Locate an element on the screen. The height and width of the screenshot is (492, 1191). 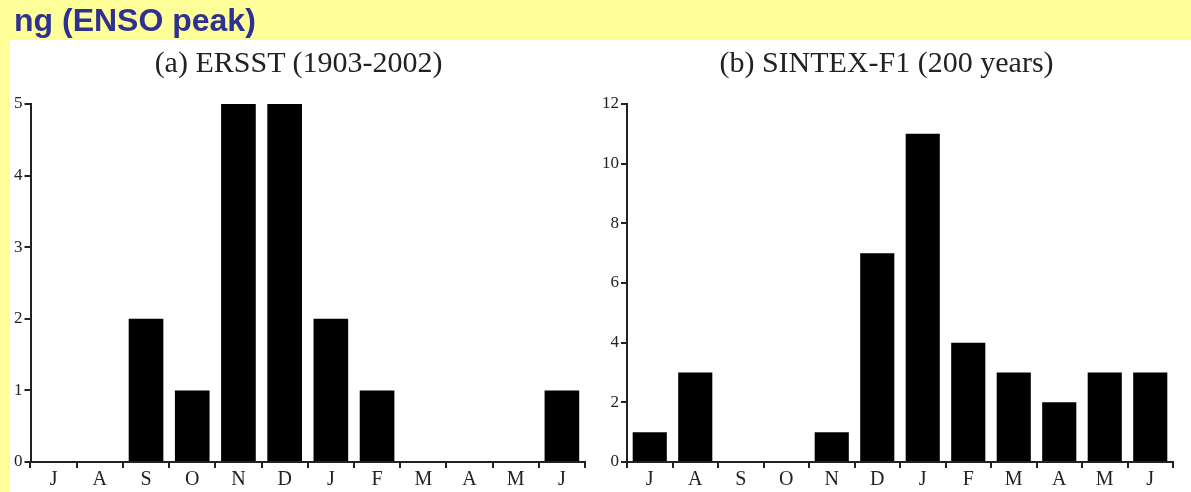
y-tick-label: 6 is located at coordinates (614, 282).